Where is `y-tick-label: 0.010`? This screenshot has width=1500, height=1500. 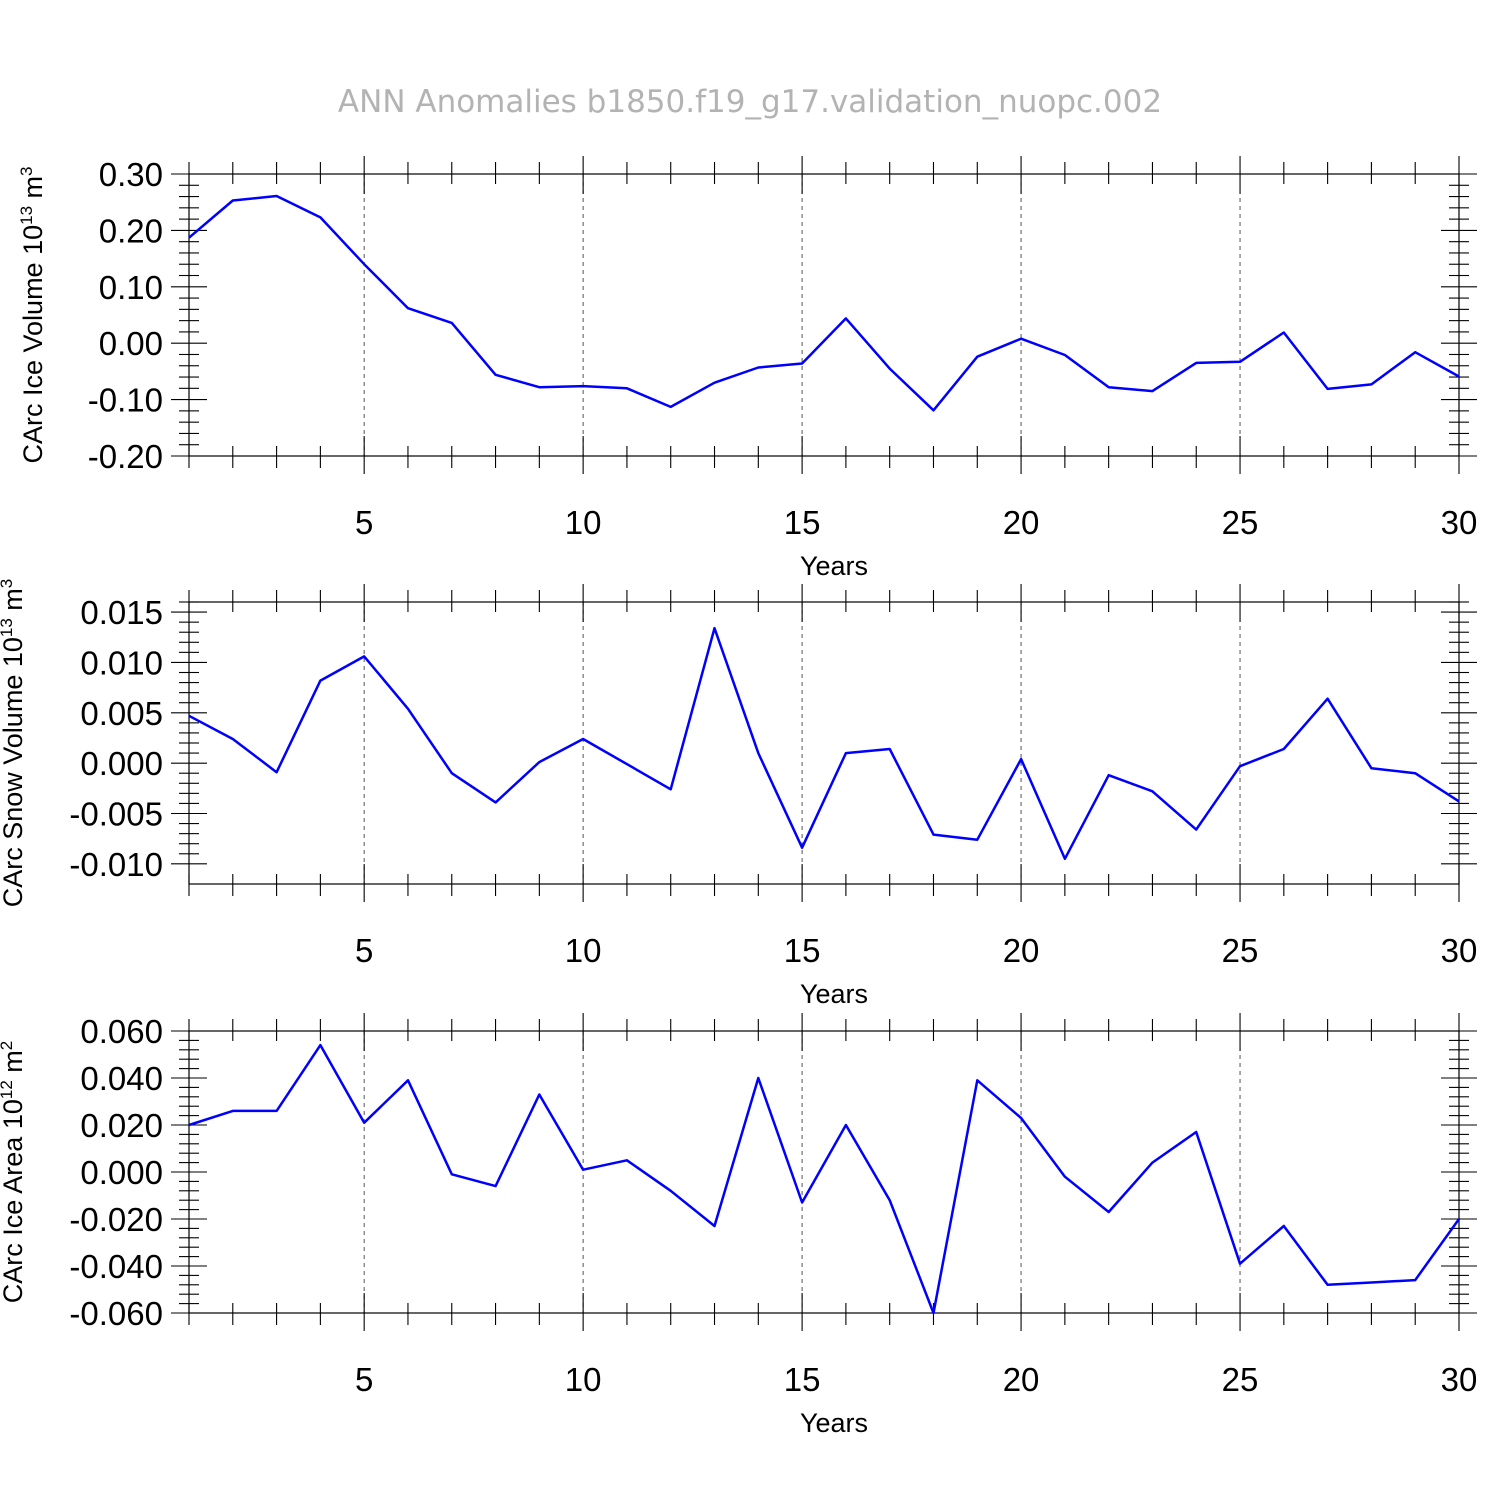 y-tick-label: 0.010 is located at coordinates (121, 662).